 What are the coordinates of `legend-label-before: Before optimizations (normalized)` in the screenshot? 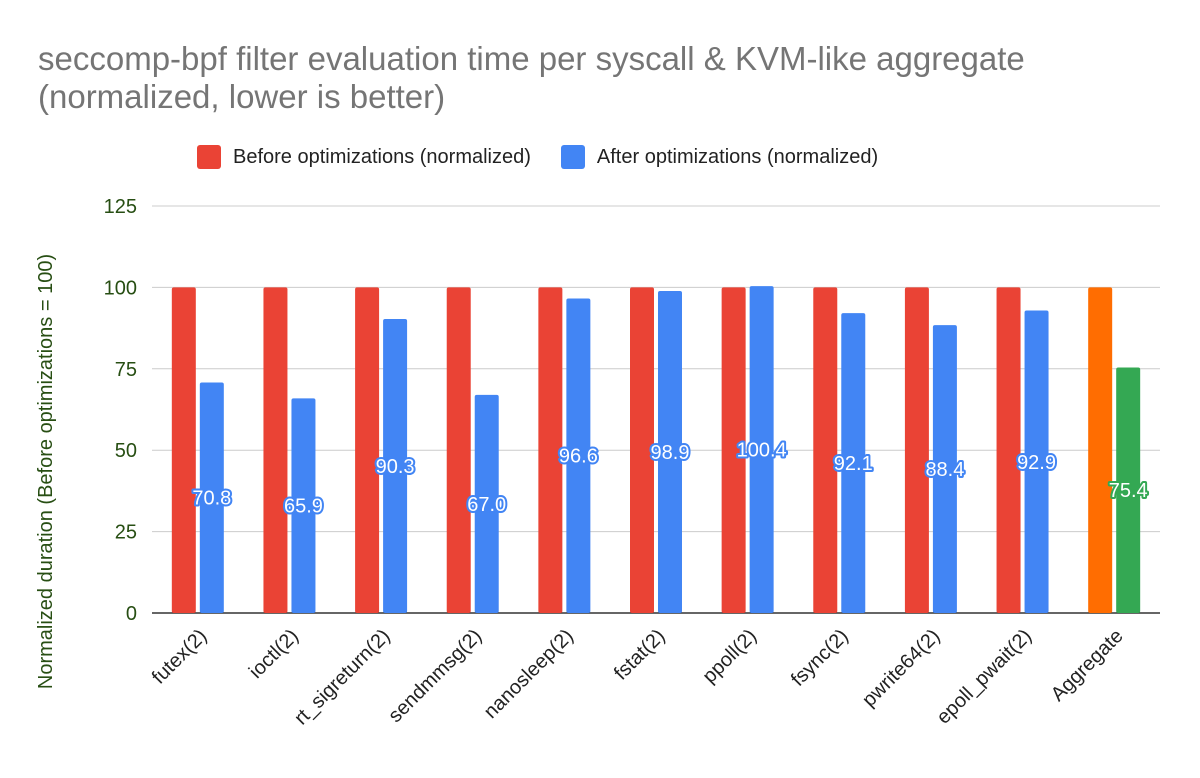 It's located at (382, 156).